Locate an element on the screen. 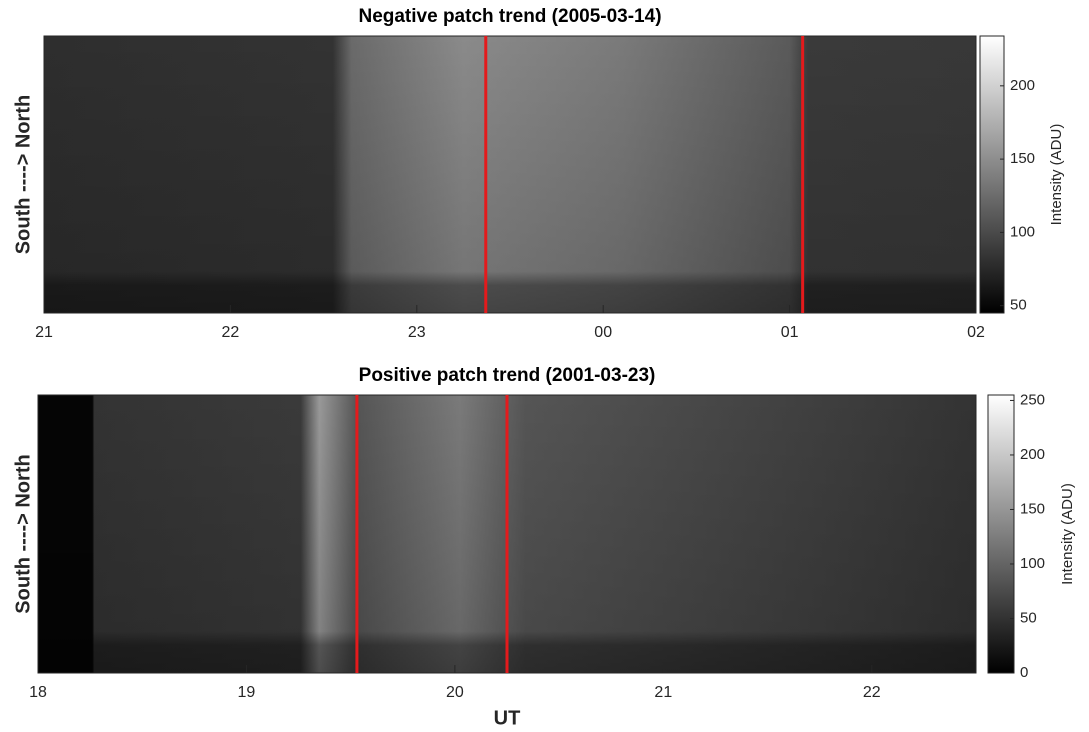  x-tick-label: 18 is located at coordinates (38, 692).